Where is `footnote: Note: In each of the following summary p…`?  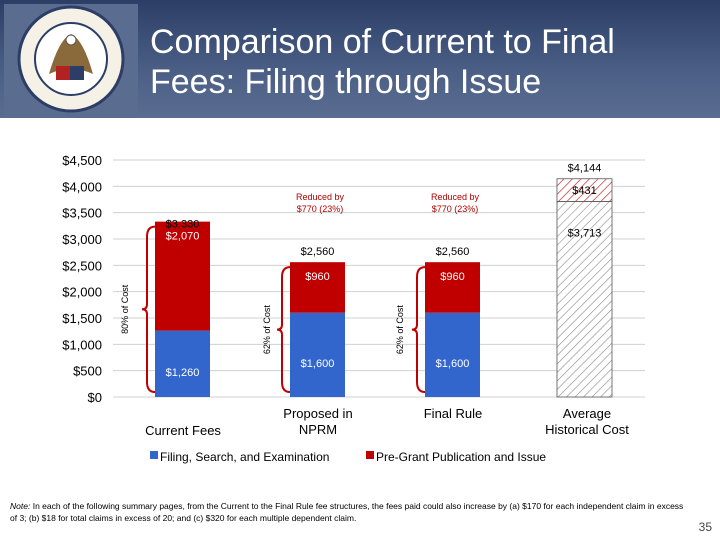 footnote: Note: In each of the following summary p… is located at coordinates (350, 512).